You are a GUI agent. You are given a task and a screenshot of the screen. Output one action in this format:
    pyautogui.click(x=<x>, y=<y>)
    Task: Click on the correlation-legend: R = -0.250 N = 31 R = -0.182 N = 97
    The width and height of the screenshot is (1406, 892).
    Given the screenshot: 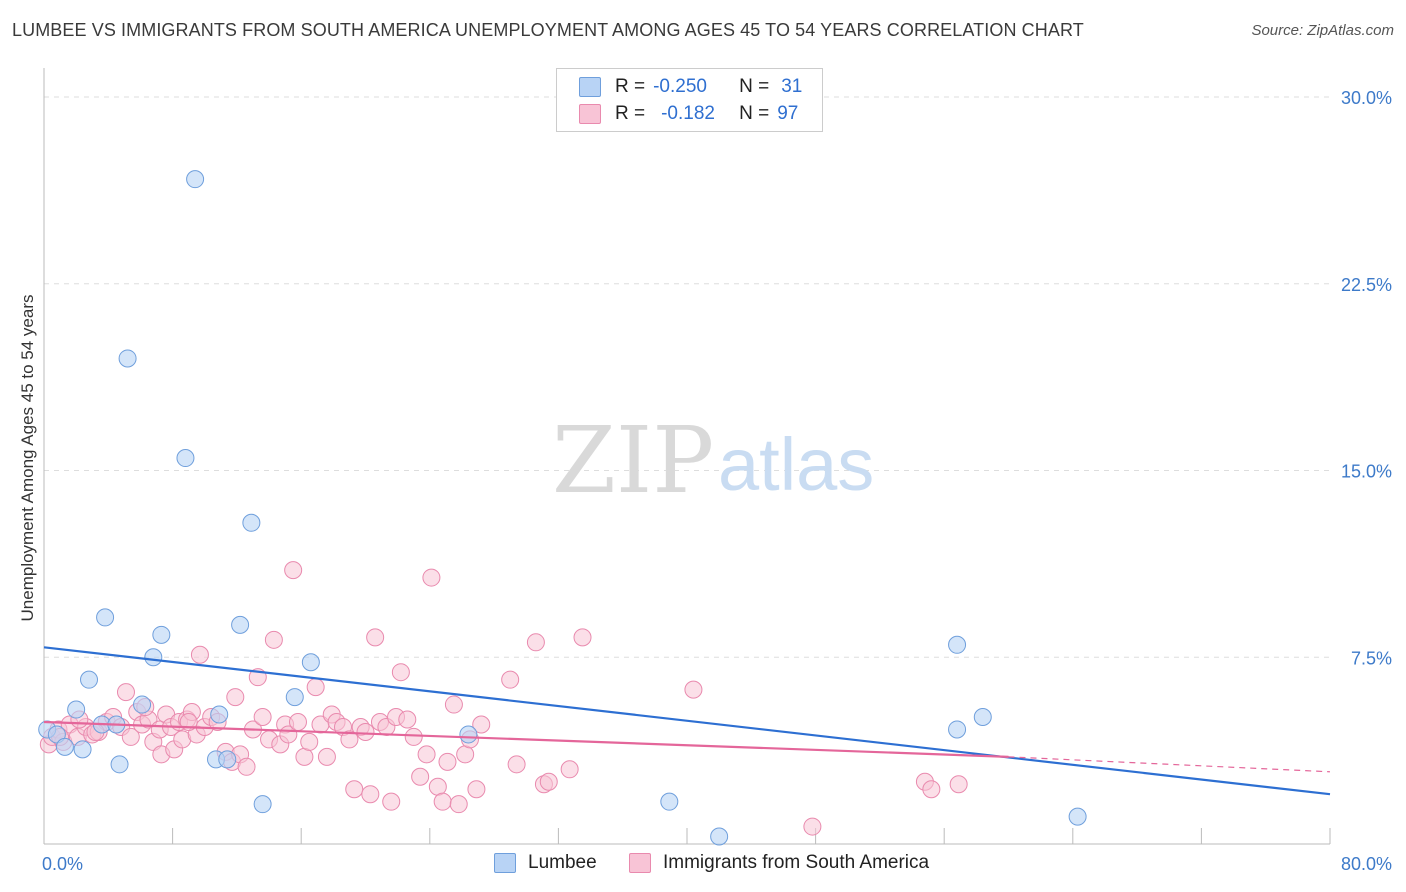 What is the action you would take?
    pyautogui.click(x=689, y=100)
    